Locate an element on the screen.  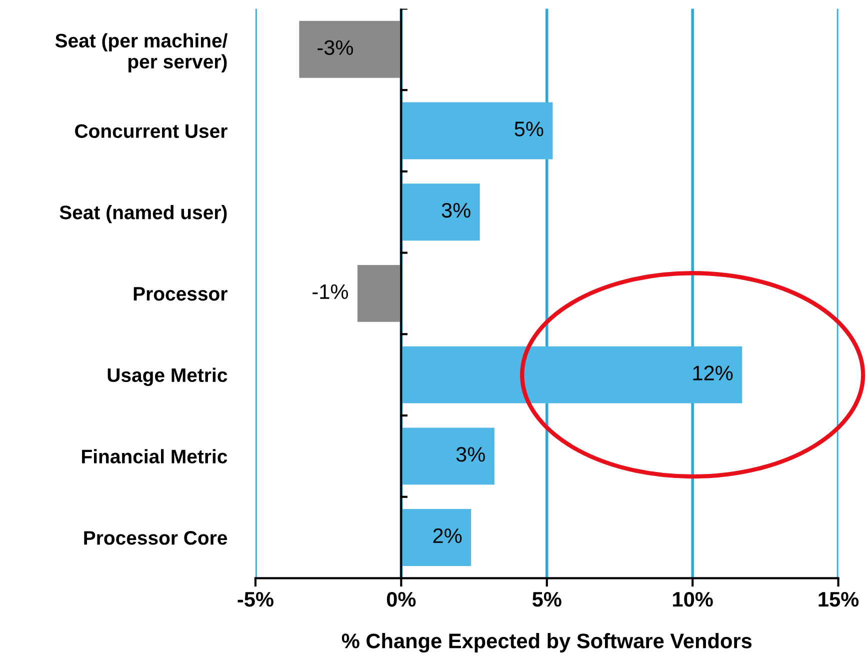
y-tick-label: Seat (named user) is located at coordinates (143, 214).